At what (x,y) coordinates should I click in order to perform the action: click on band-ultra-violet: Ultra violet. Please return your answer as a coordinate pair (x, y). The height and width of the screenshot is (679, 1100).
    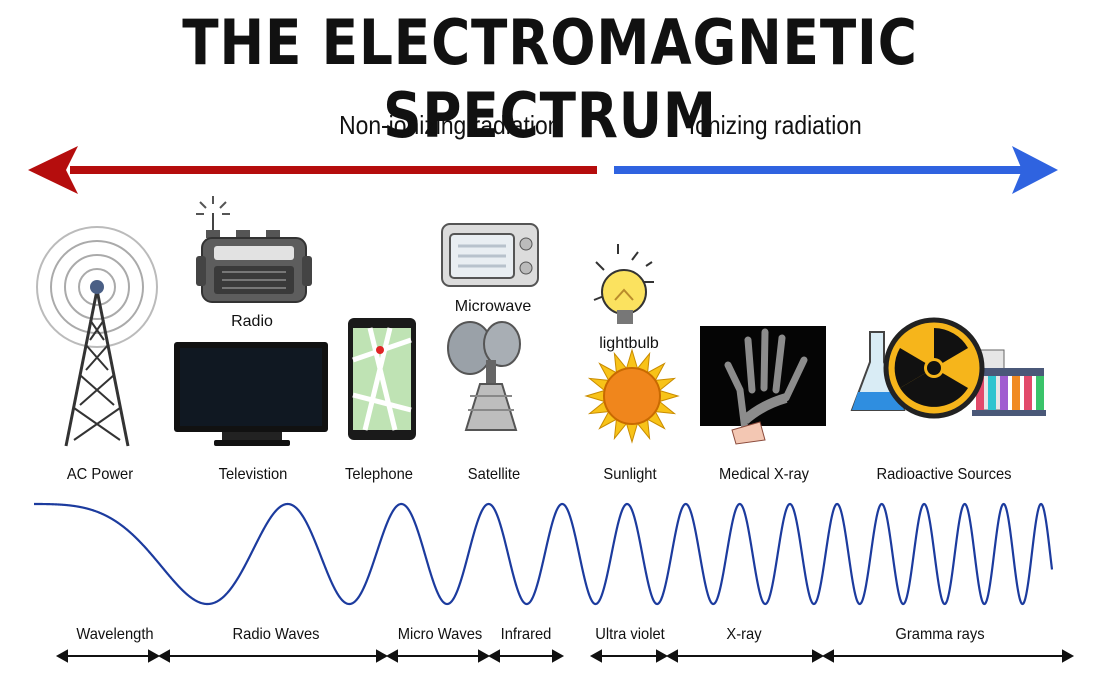
    Looking at the image, I should click on (630, 634).